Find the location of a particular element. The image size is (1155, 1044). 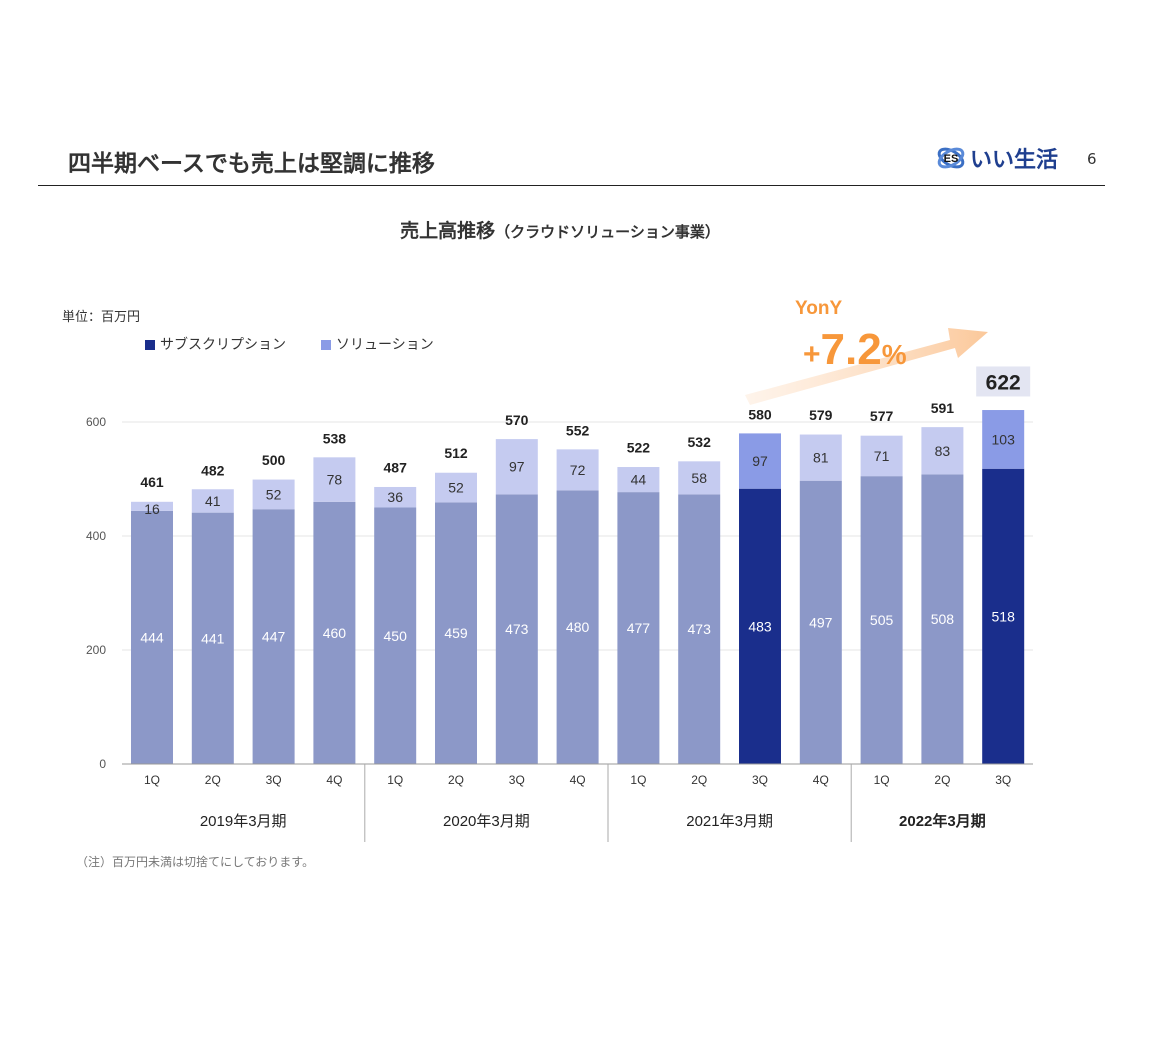

y-tick-label: 0 is located at coordinates (102, 764).